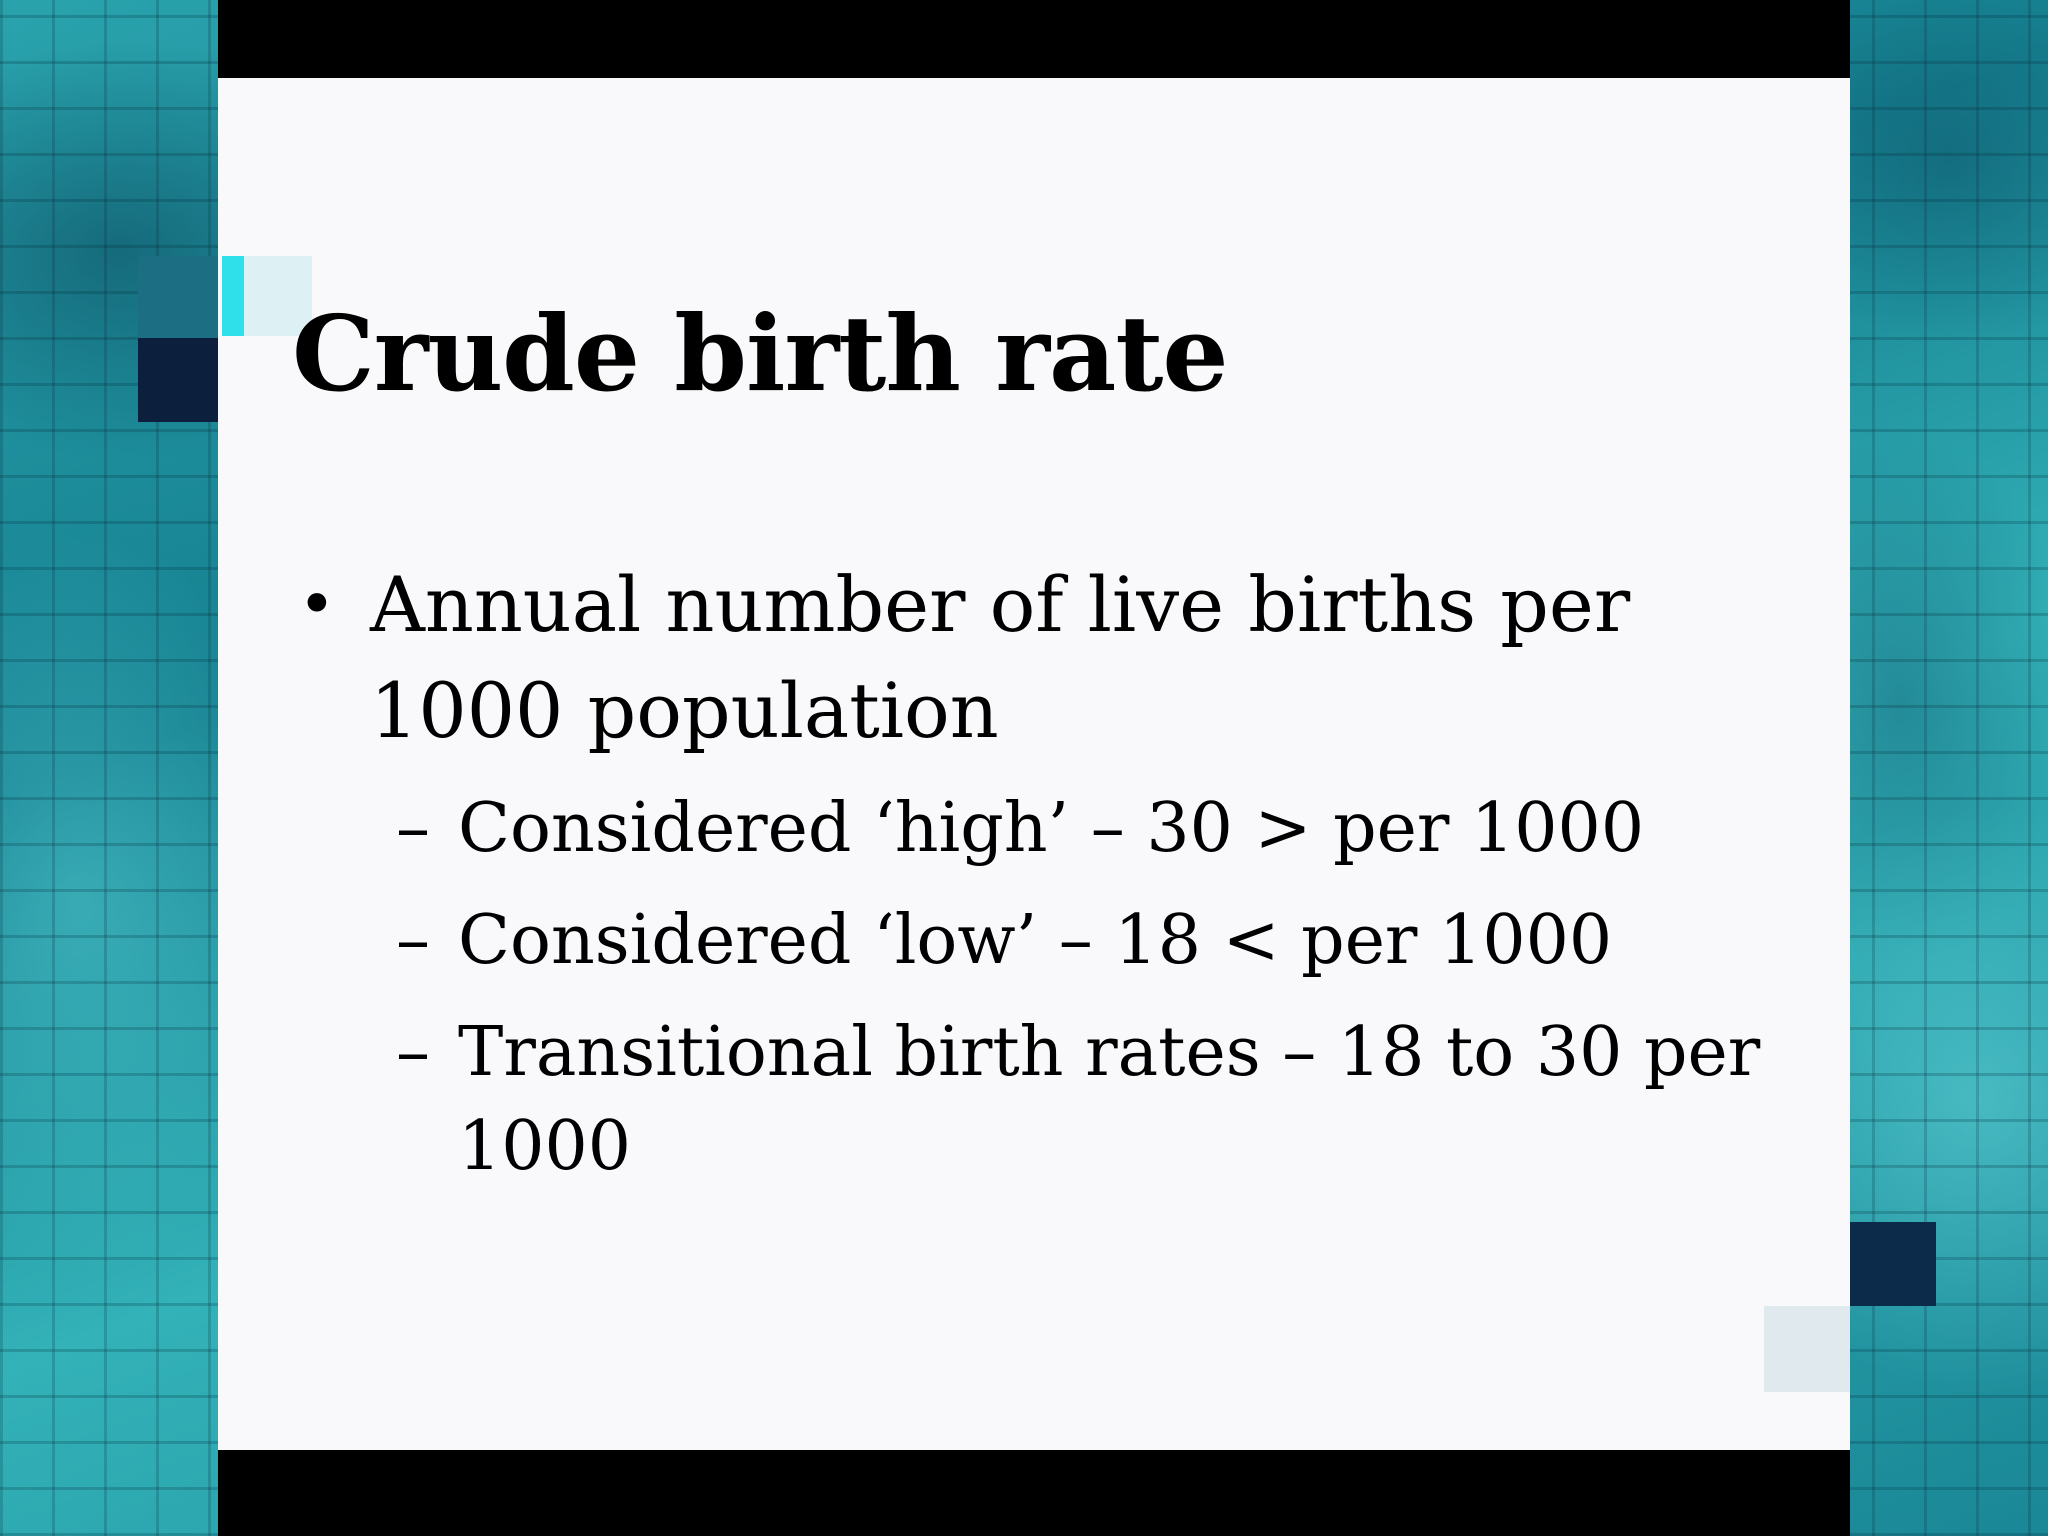 This screenshot has width=2048, height=1536. Describe the element at coordinates (760, 353) in the screenshot. I see `slide-title: Crude birth rate` at that location.